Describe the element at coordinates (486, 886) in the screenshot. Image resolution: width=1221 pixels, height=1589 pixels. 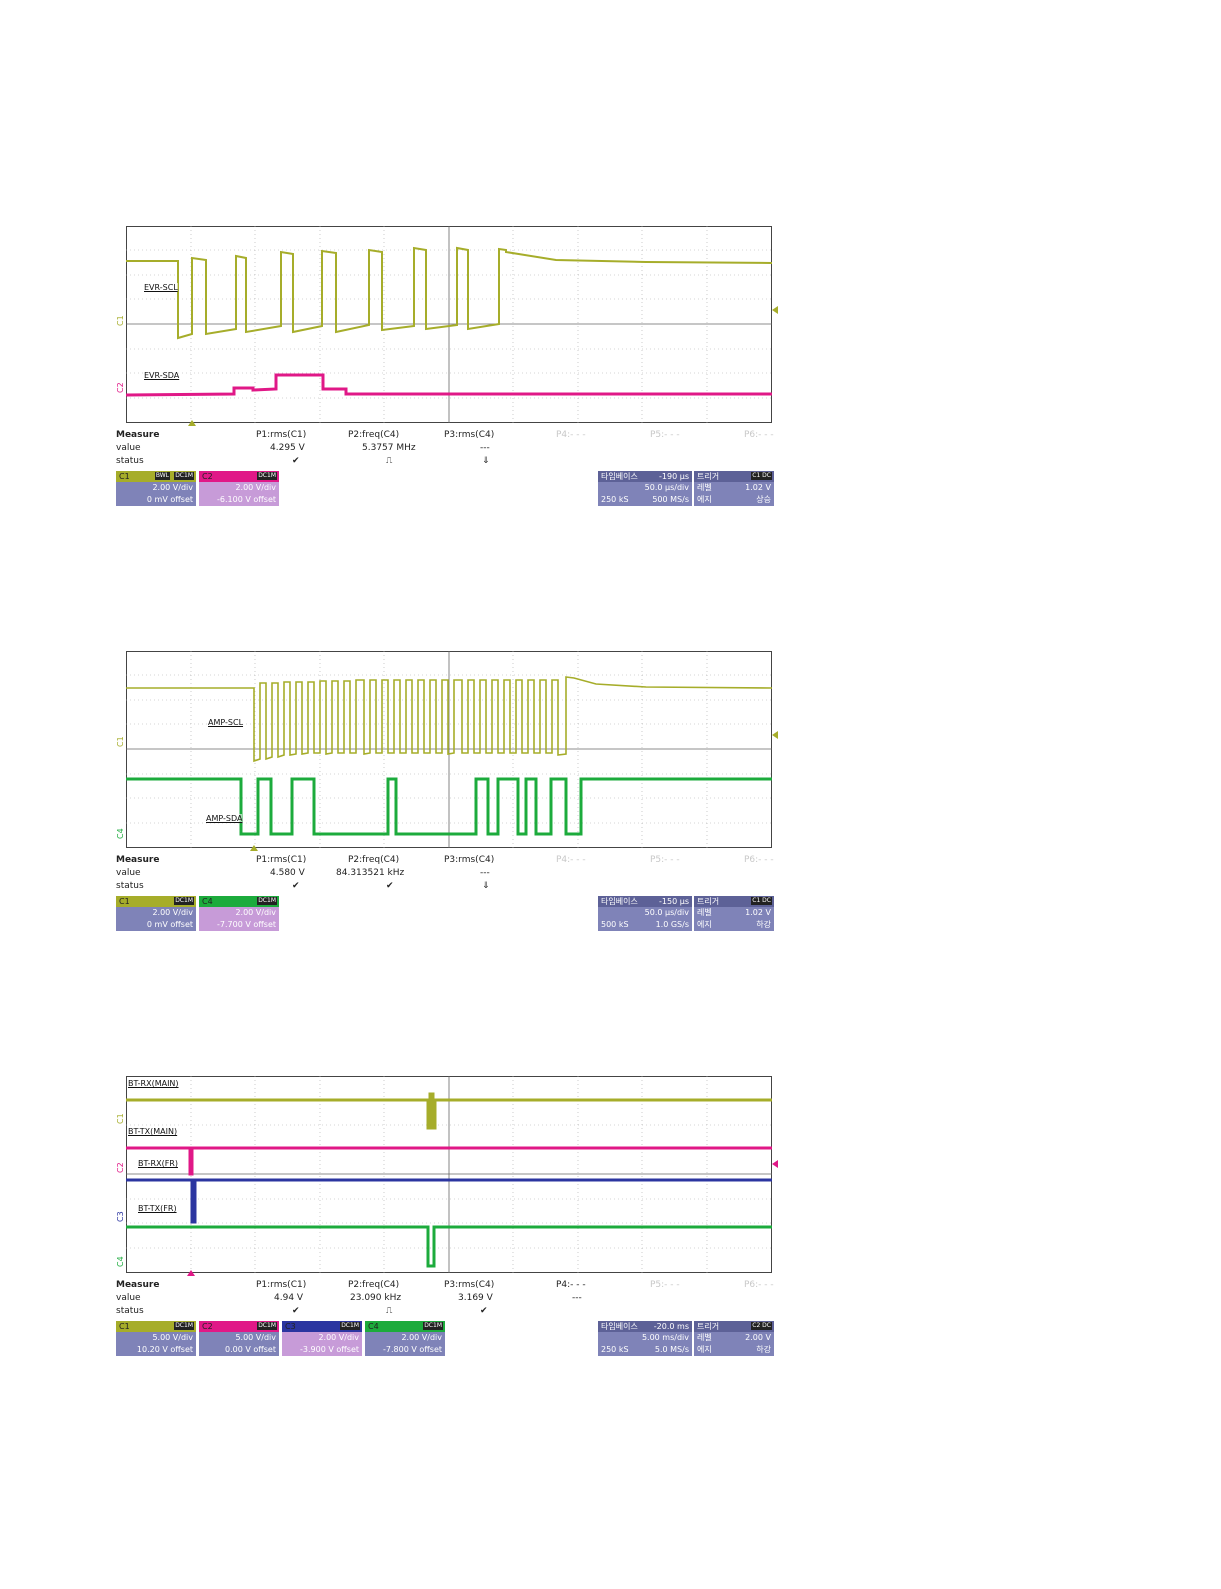
I see `param-p3-status: ⇓` at that location.